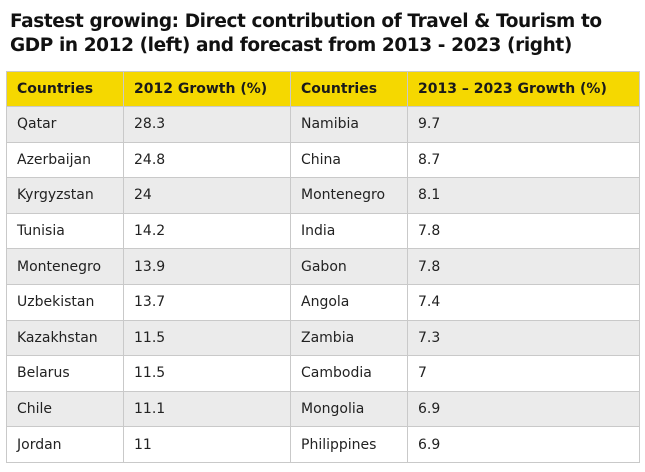  What do you see at coordinates (523, 160) in the screenshot?
I see `growth-forecast-cell: 8.7` at bounding box center [523, 160].